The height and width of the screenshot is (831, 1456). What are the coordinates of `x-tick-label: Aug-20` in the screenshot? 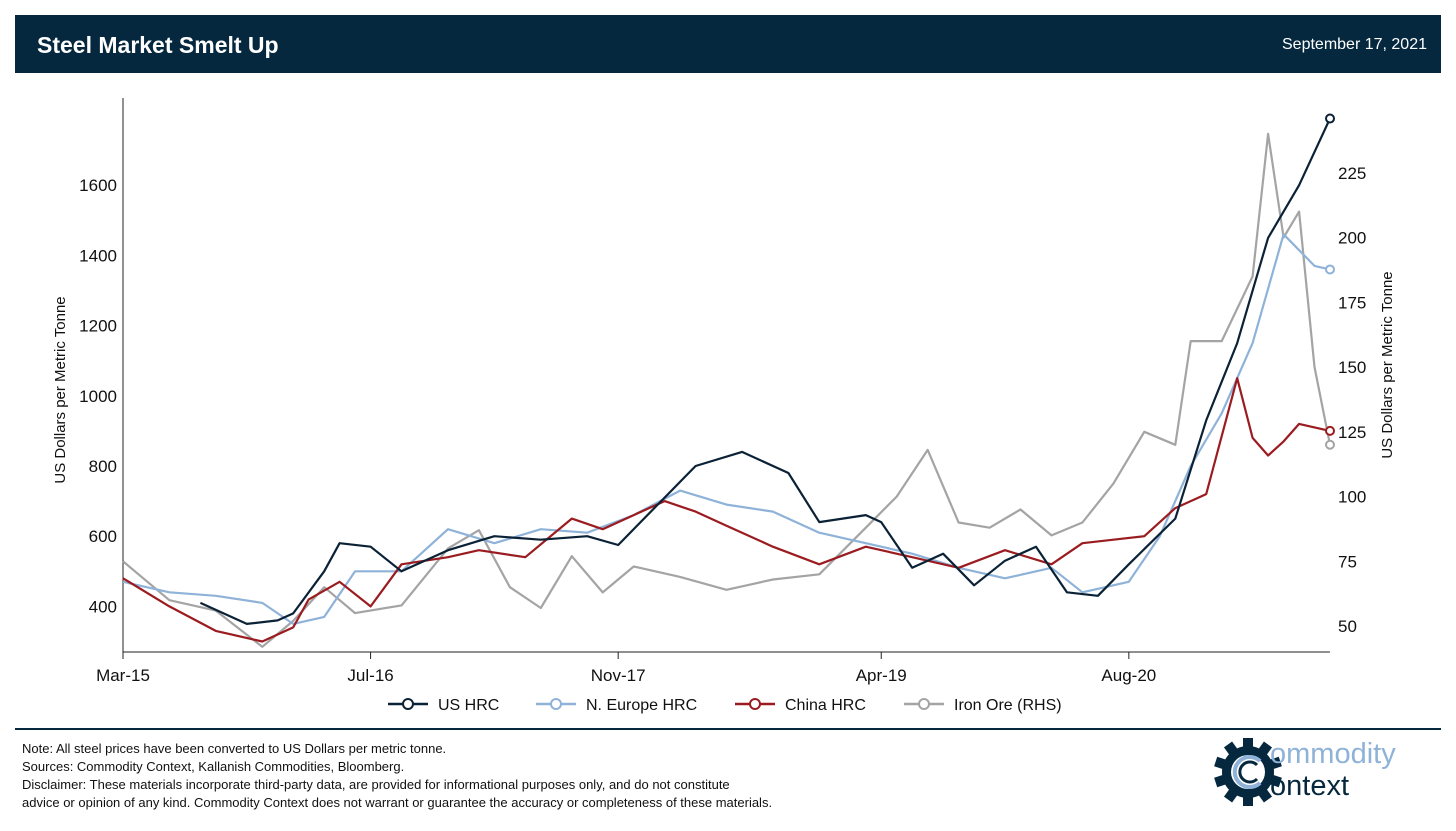 It's located at (1128, 675).